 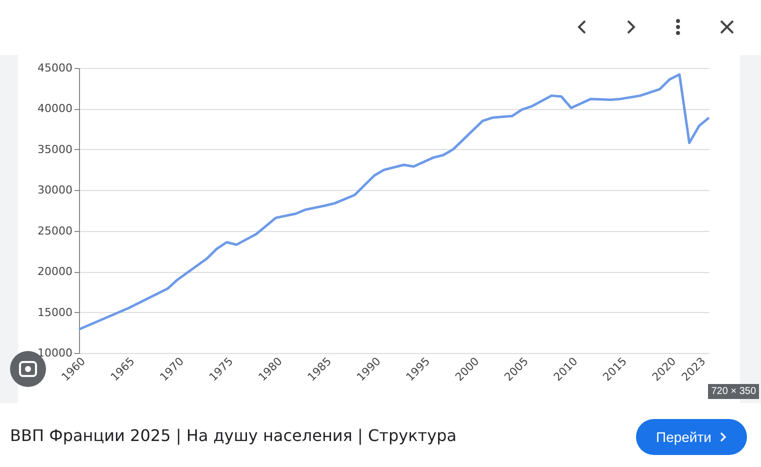 What do you see at coordinates (733, 391) in the screenshot?
I see `text: 720 × 350` at bounding box center [733, 391].